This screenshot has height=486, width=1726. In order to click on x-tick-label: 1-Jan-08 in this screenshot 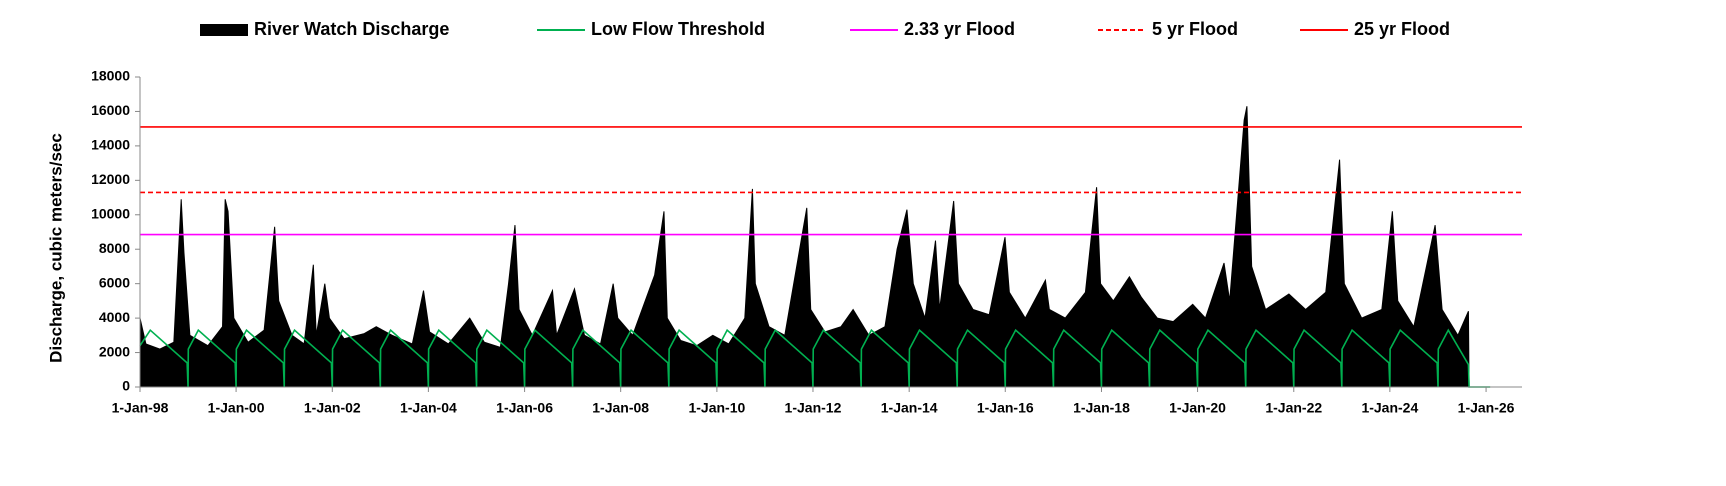, I will do `click(620, 408)`.